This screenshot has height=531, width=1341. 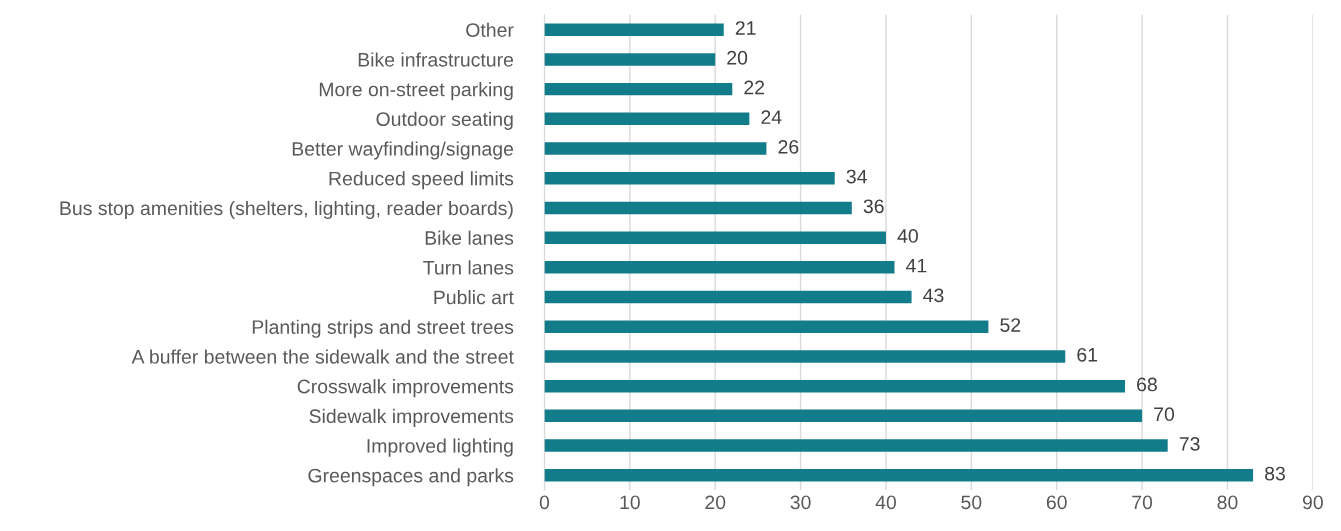 What do you see at coordinates (754, 87) in the screenshot?
I see `data-label: 22` at bounding box center [754, 87].